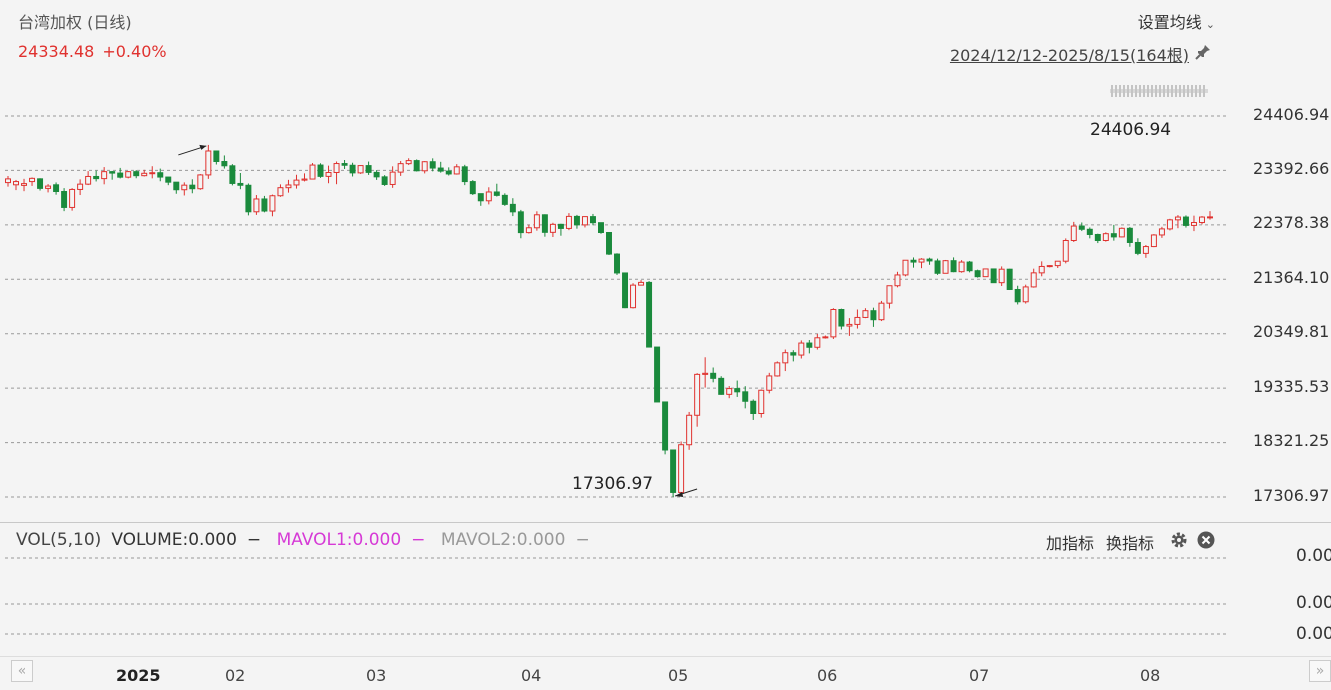 The height and width of the screenshot is (690, 1331). Describe the element at coordinates (1203, 52) in the screenshot. I see `pin-icon` at that location.